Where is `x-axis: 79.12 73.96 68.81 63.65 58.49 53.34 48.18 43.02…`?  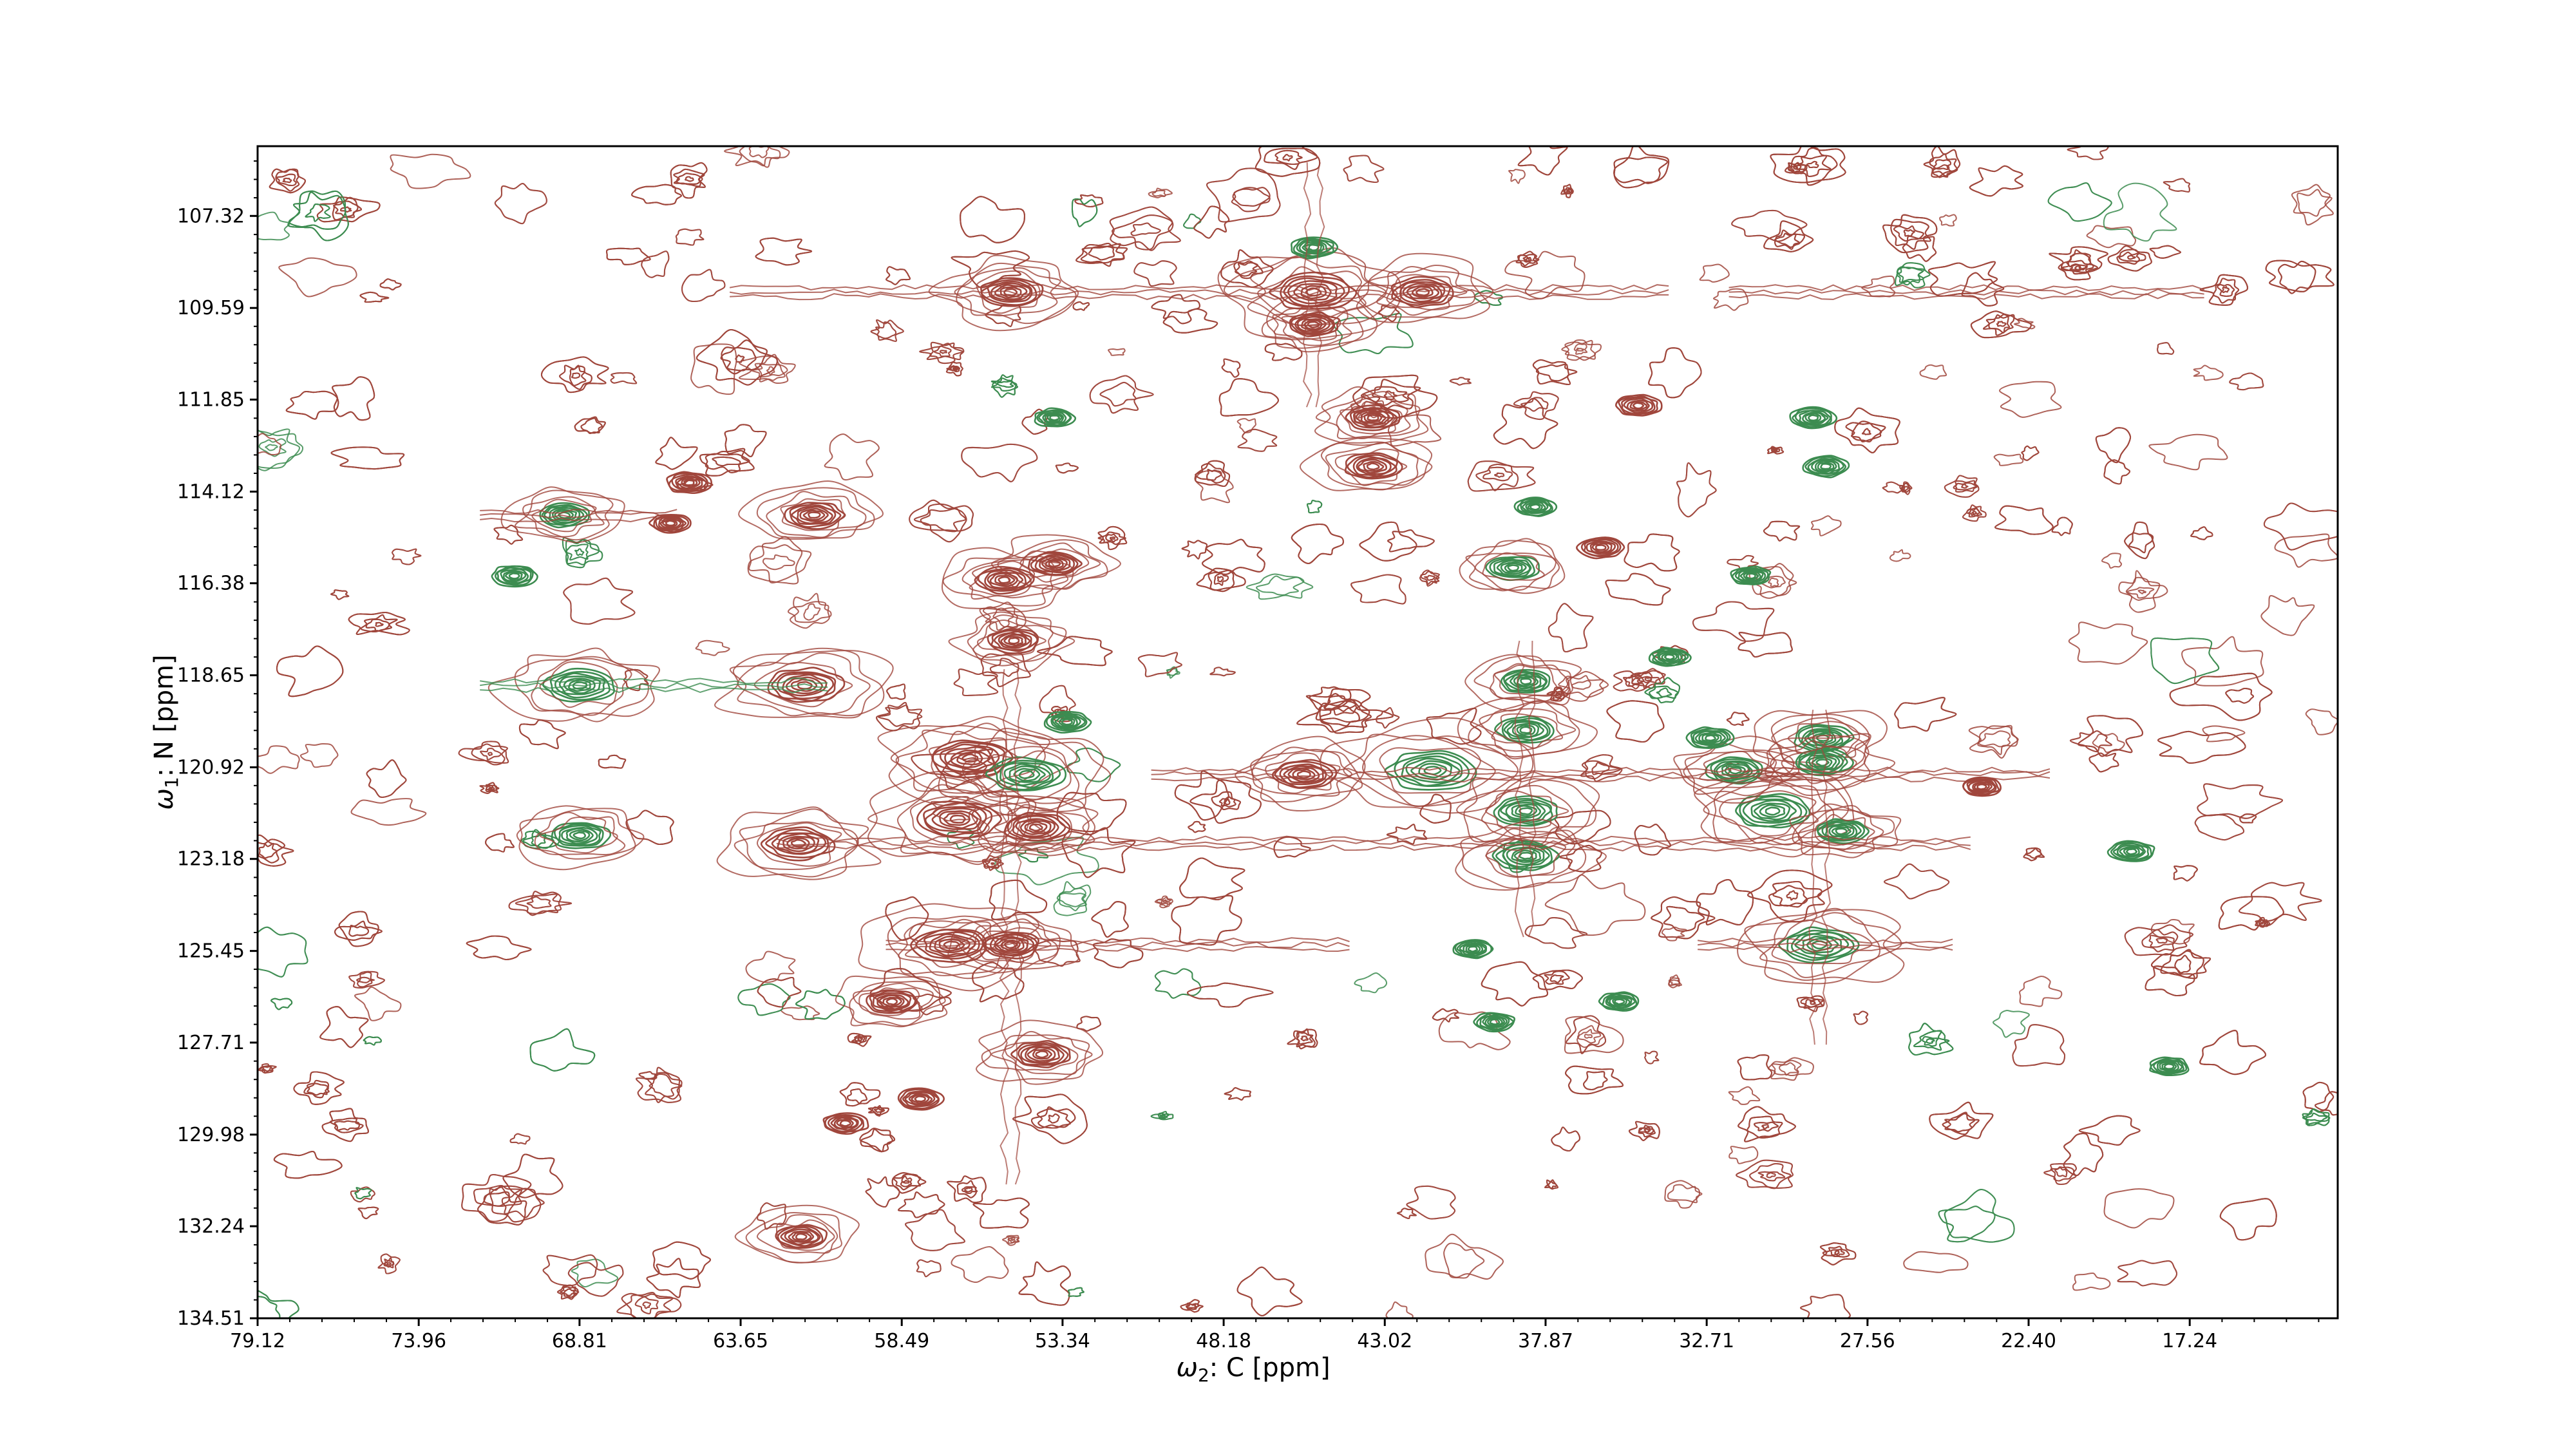
x-axis: 79.12 73.96 68.81 63.65 58.49 53.34 48.18 43.02… is located at coordinates (1275, 1335).